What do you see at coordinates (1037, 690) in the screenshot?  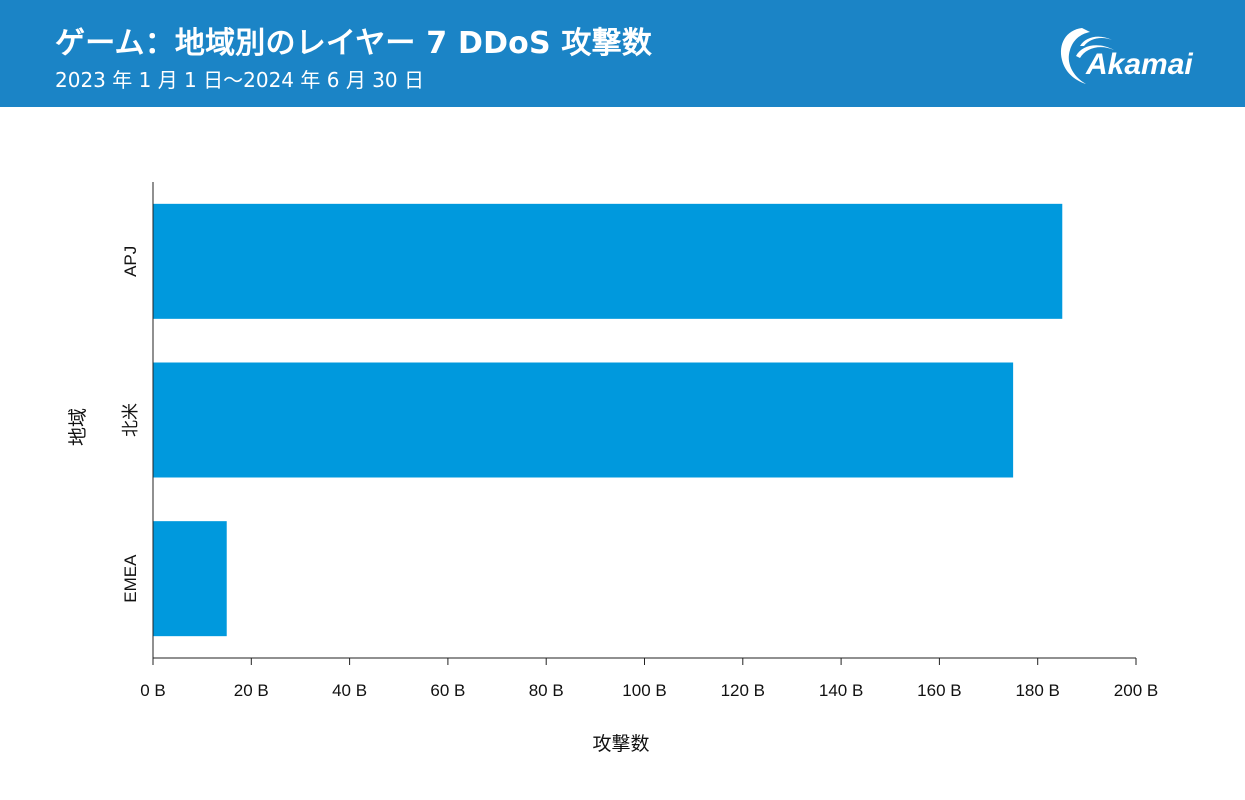 I see `x-tick-label: 180 B` at bounding box center [1037, 690].